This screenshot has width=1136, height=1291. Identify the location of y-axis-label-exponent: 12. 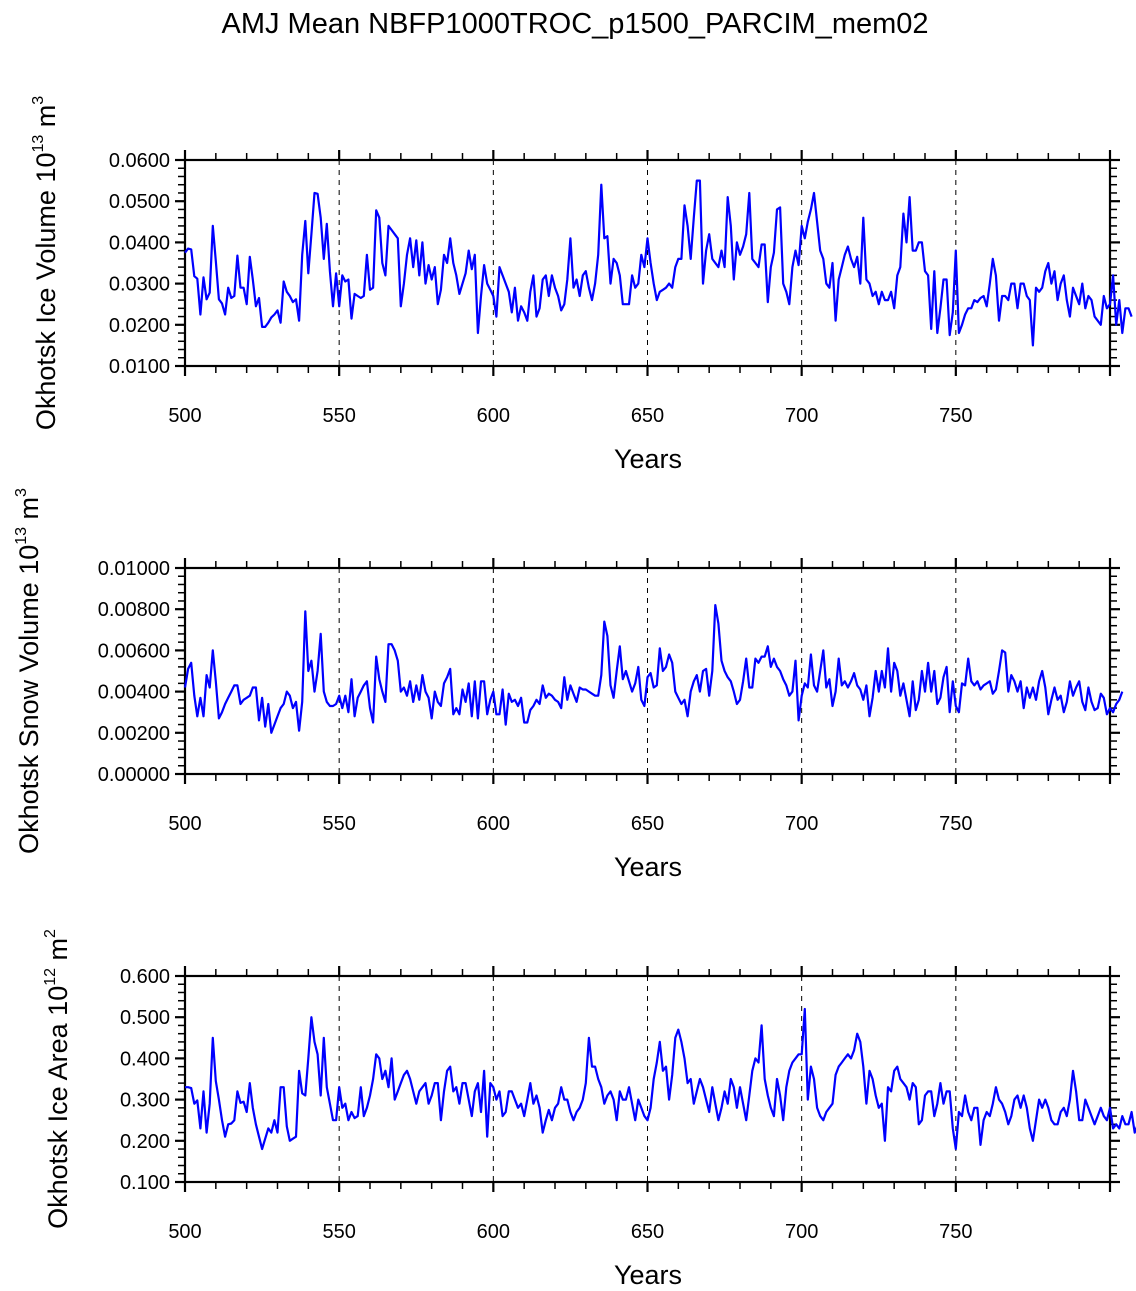
(50, 977).